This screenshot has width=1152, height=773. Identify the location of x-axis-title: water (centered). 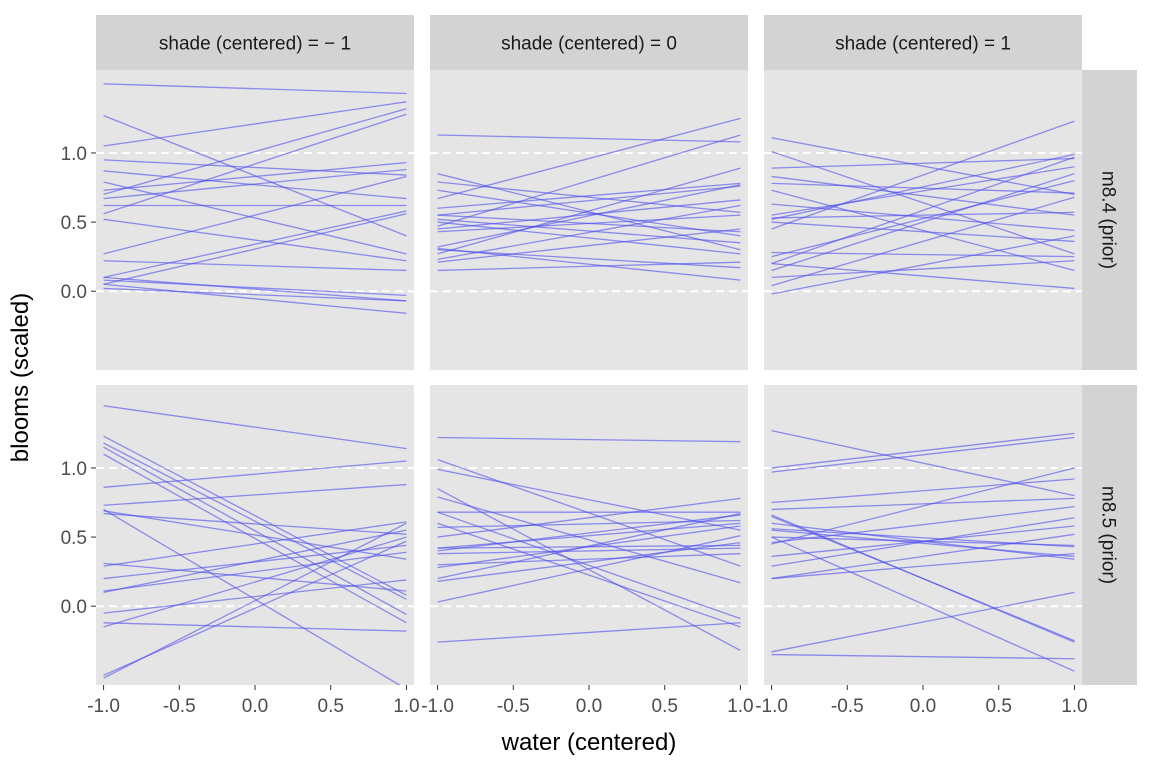
(589, 742).